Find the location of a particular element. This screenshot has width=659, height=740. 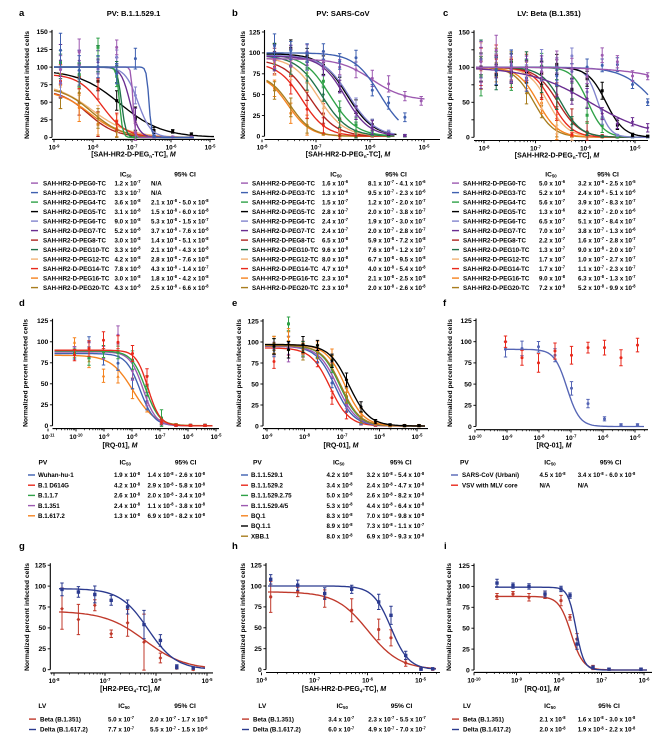

svg-text: 3.4 x 10⁻⁸ is located at coordinates (340, 485).